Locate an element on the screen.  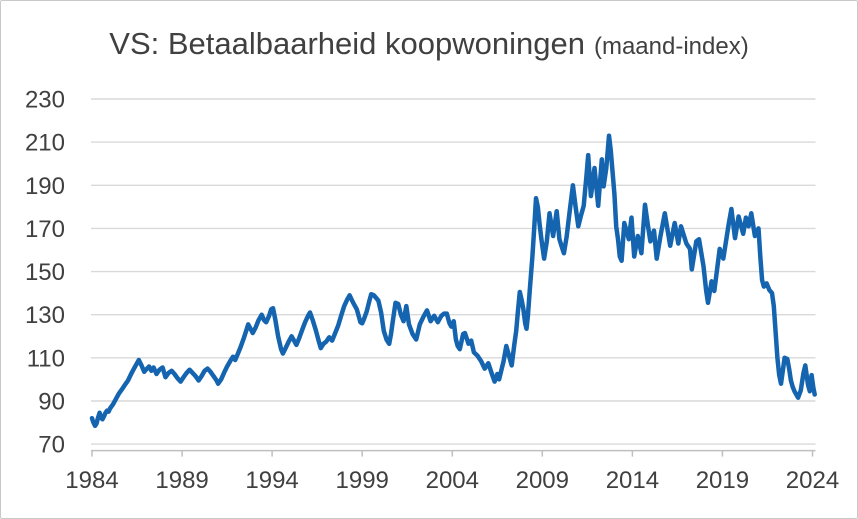
svg-text: 2009 is located at coordinates (542, 480).